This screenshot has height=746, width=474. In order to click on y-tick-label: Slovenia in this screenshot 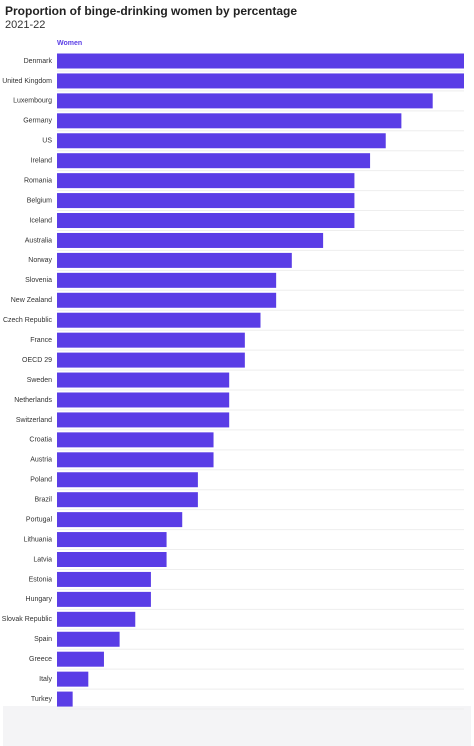, I will do `click(38, 280)`.